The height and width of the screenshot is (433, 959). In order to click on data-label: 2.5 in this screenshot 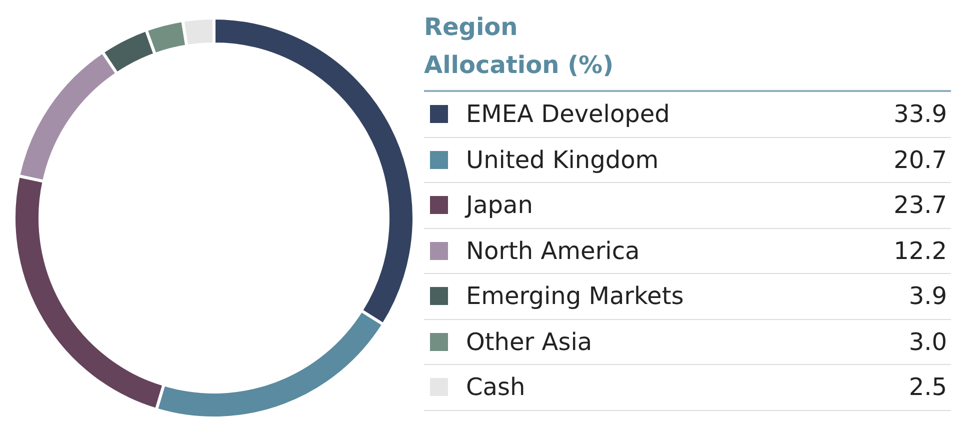, I will do `click(927, 387)`.